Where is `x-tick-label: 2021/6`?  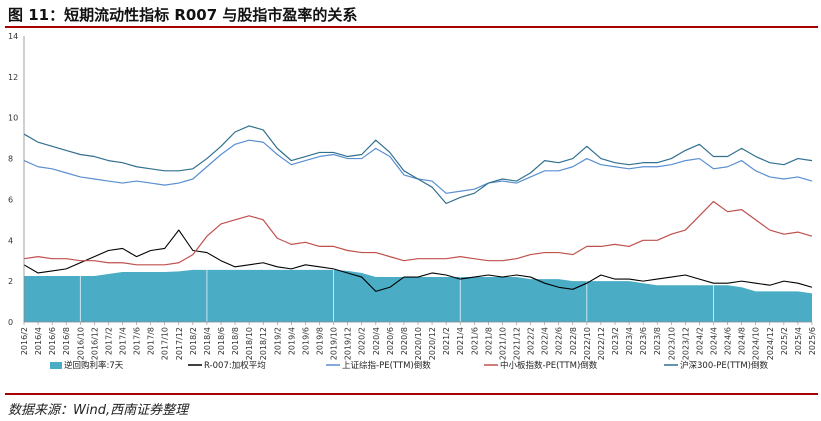 x-tick-label: 2021/6 is located at coordinates (474, 341).